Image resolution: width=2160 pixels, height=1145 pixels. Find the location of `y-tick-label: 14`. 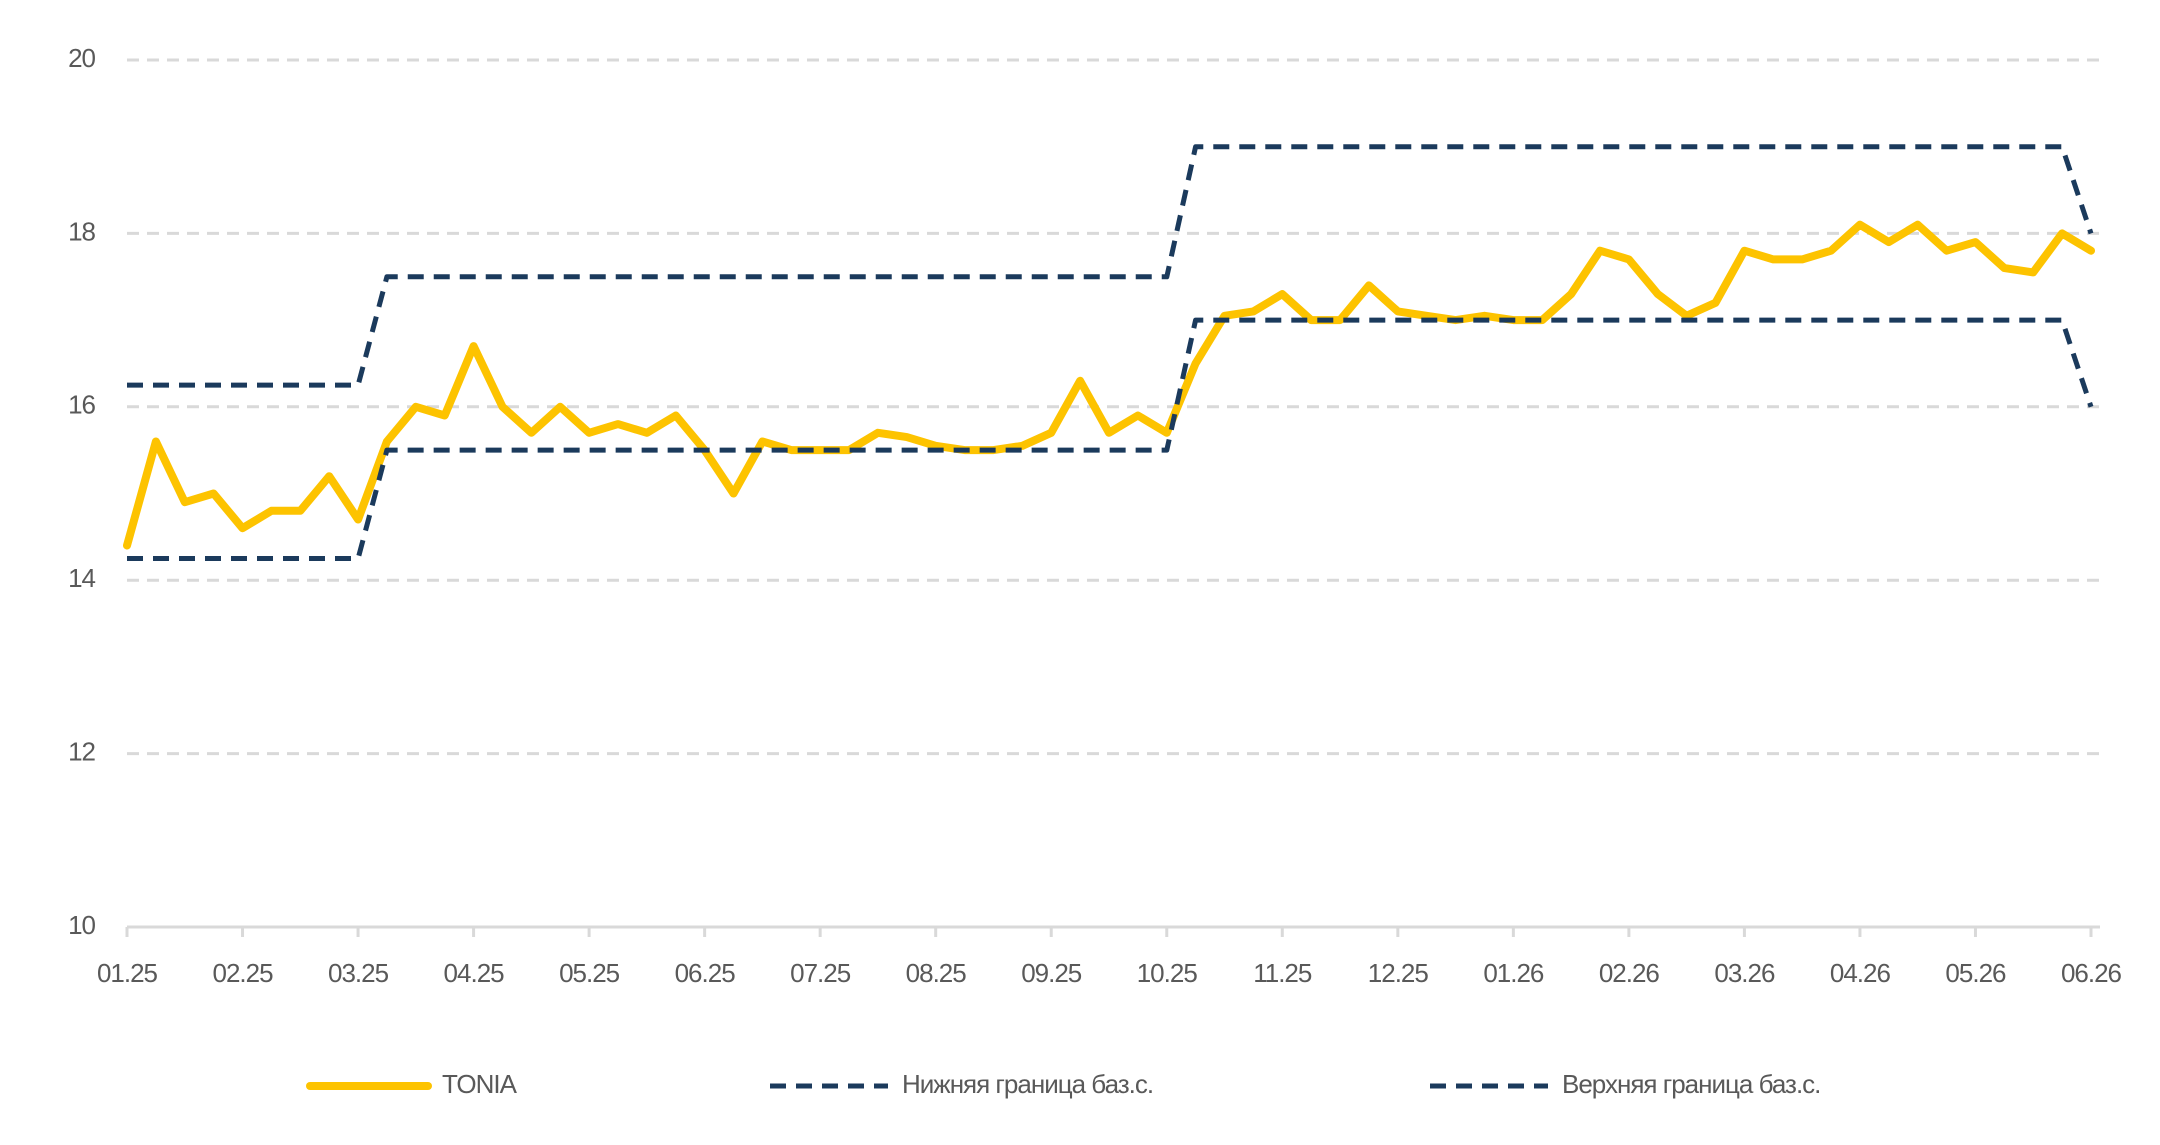

y-tick-label: 14 is located at coordinates (81, 578).